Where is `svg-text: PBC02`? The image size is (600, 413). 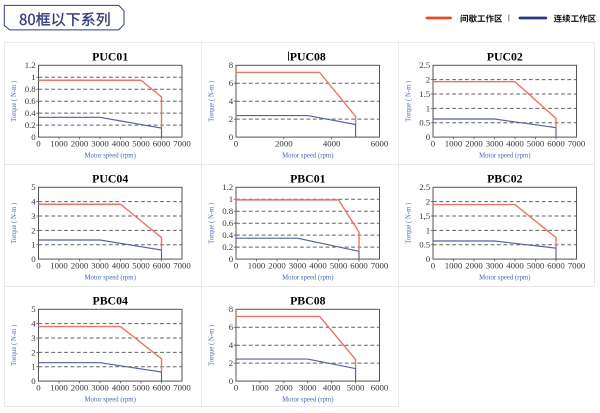 svg-text: PBC02 is located at coordinates (504, 179).